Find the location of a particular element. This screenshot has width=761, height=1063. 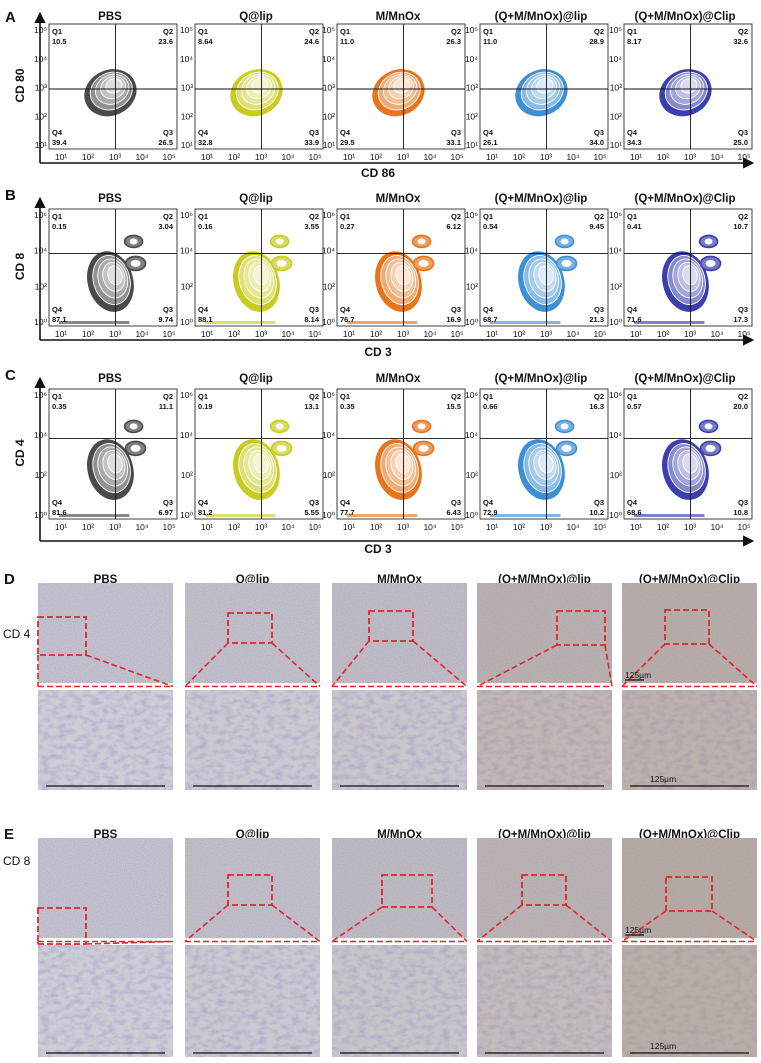

histology-d-2: Q@lip is located at coordinates (252, 682).